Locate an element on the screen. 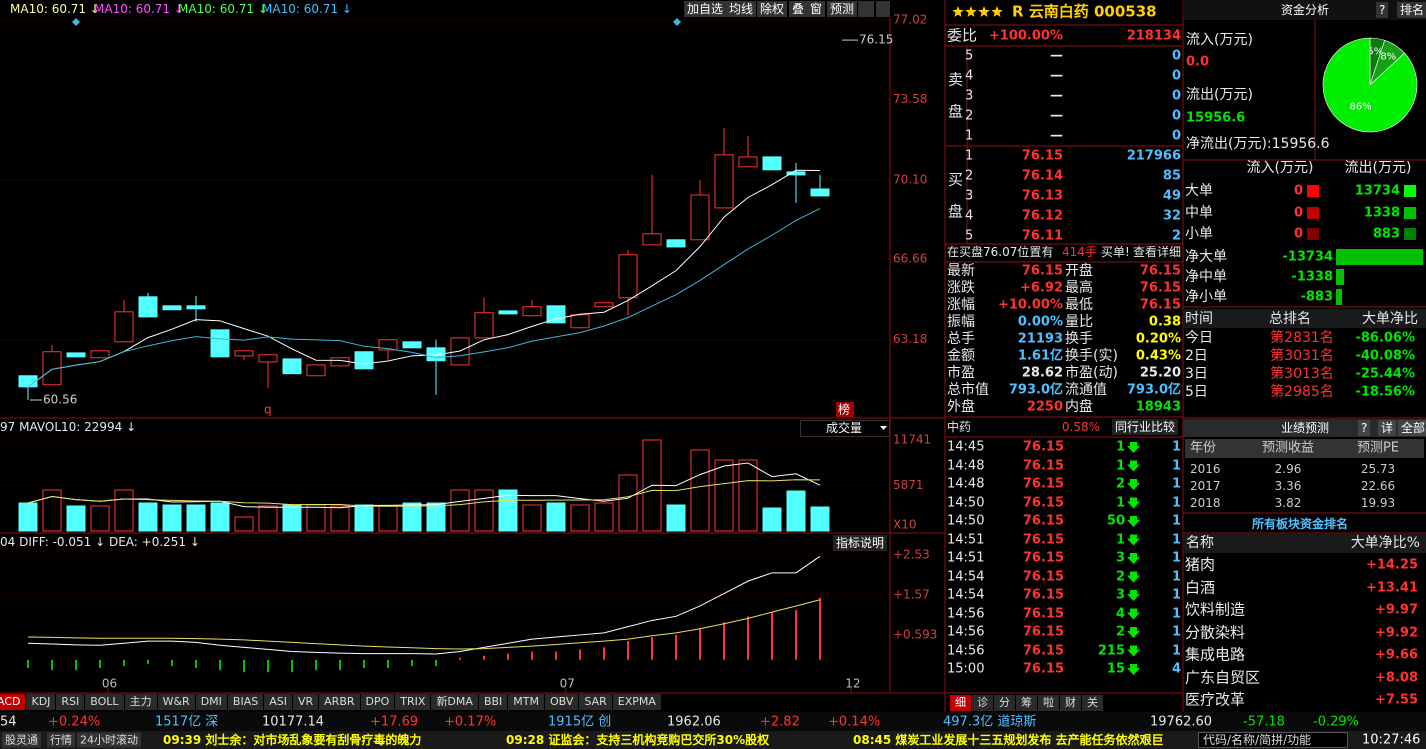 This screenshot has height=749, width=1426. toolbar-button: 除权 is located at coordinates (772, 9).